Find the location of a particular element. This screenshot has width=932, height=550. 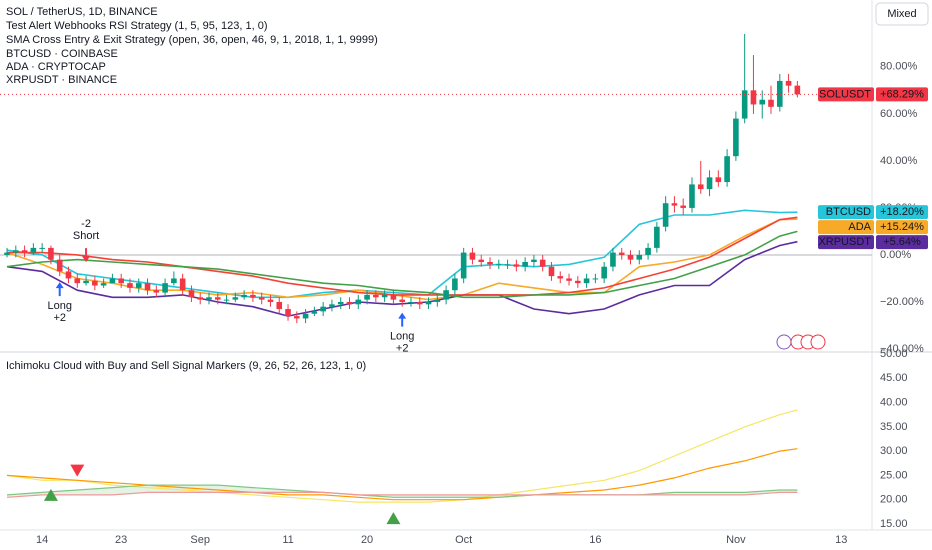

scale-mode-label: Mixed is located at coordinates (901, 14).